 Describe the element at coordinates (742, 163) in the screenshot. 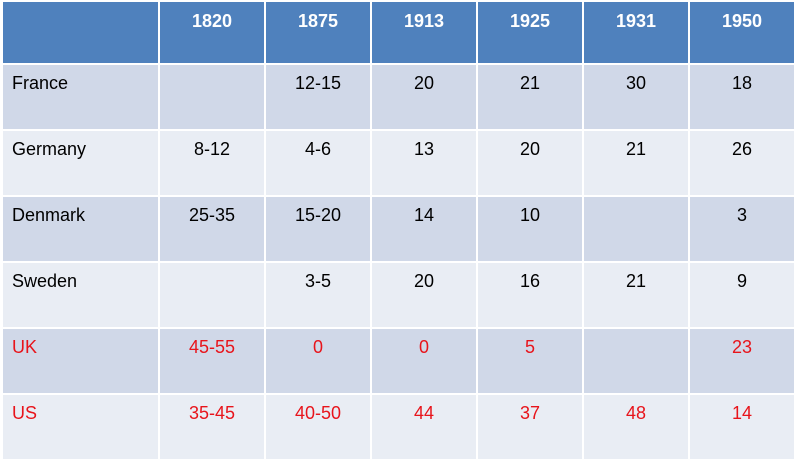

I see `value-cell: 26` at that location.